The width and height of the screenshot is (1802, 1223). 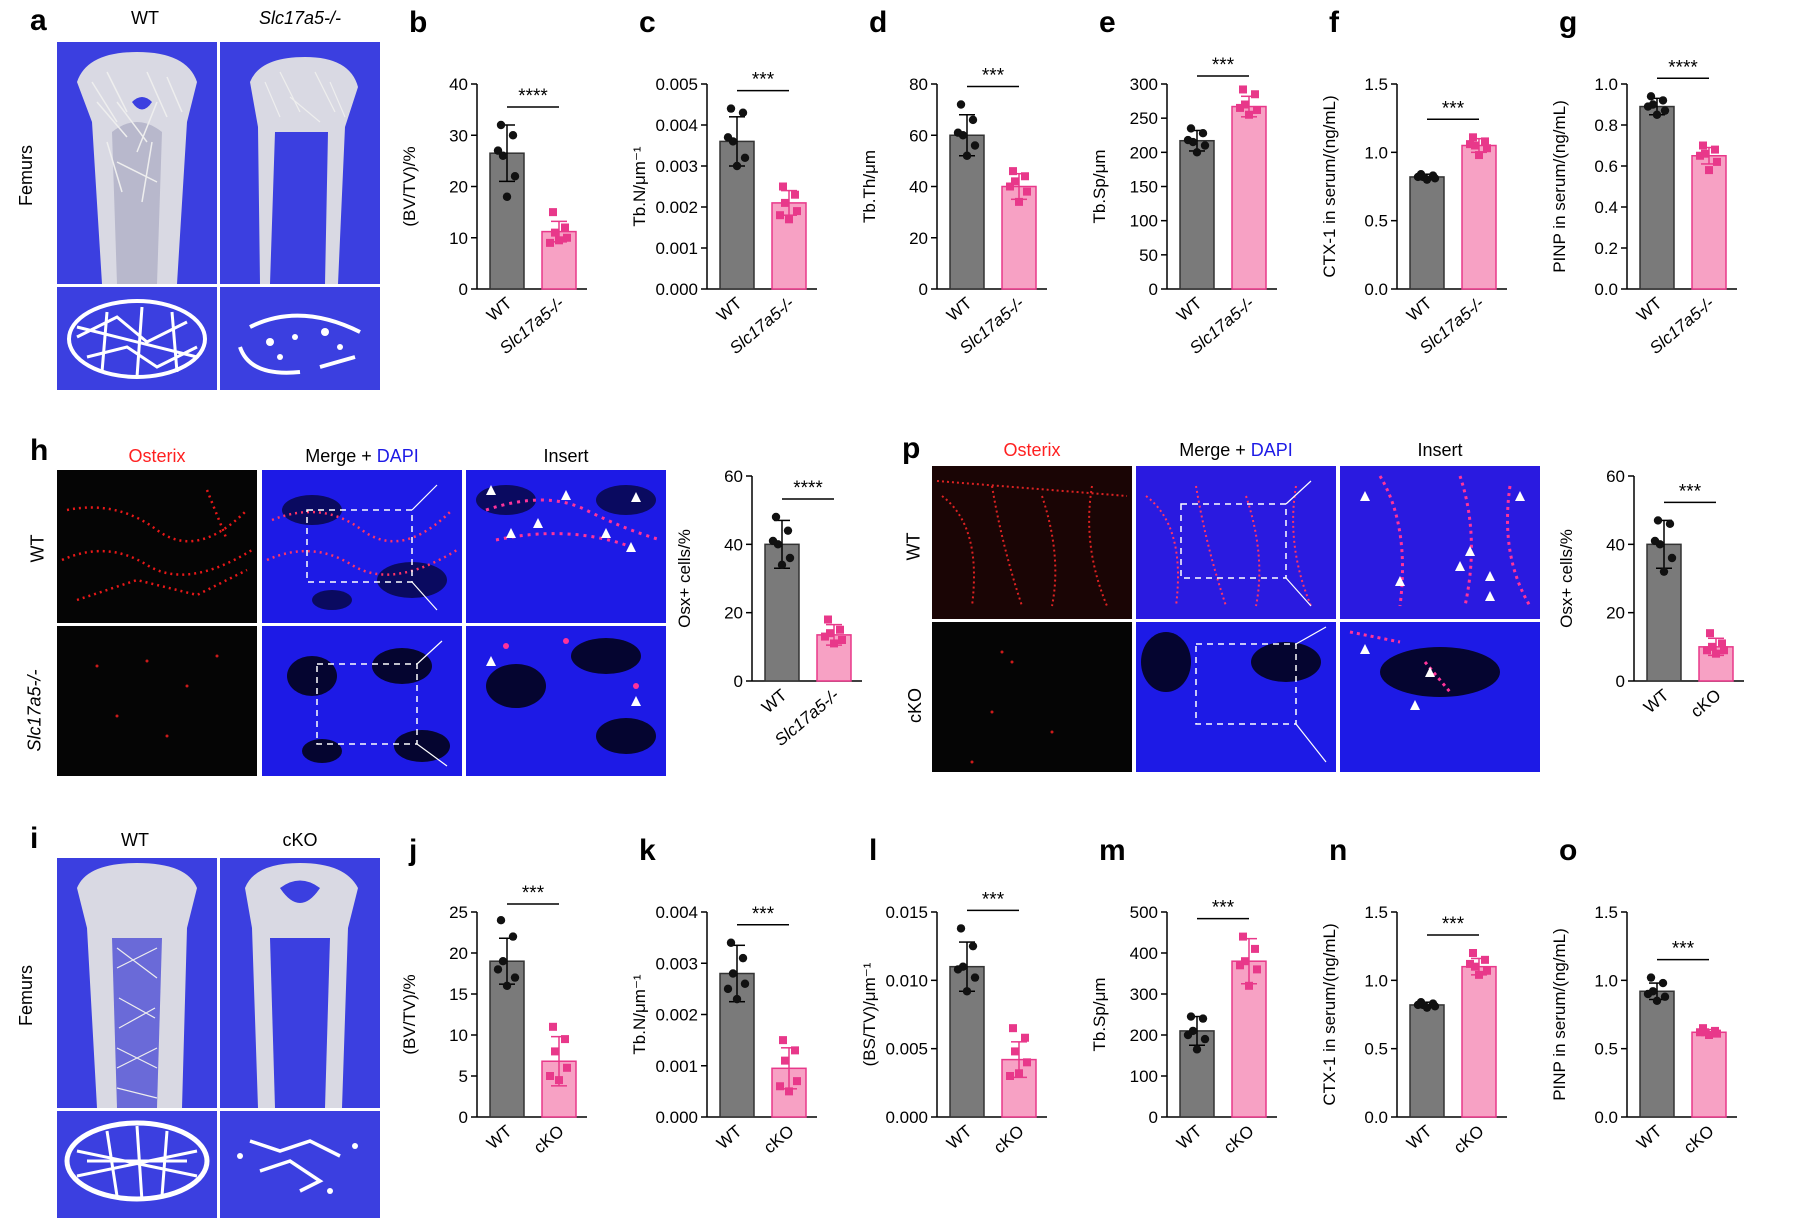 What do you see at coordinates (647, 22) in the screenshot?
I see `panel-letter-c: c` at bounding box center [647, 22].